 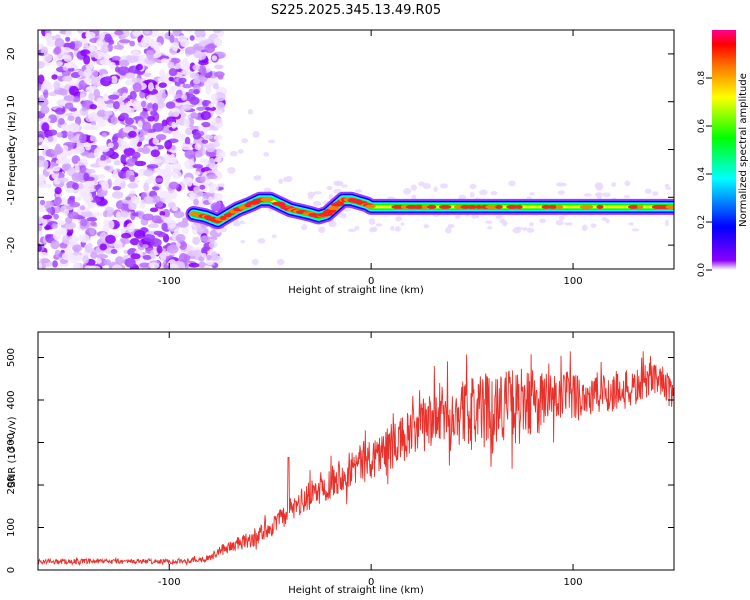 I want to click on heatmap-ytick-label: 10, so click(x=11, y=101).